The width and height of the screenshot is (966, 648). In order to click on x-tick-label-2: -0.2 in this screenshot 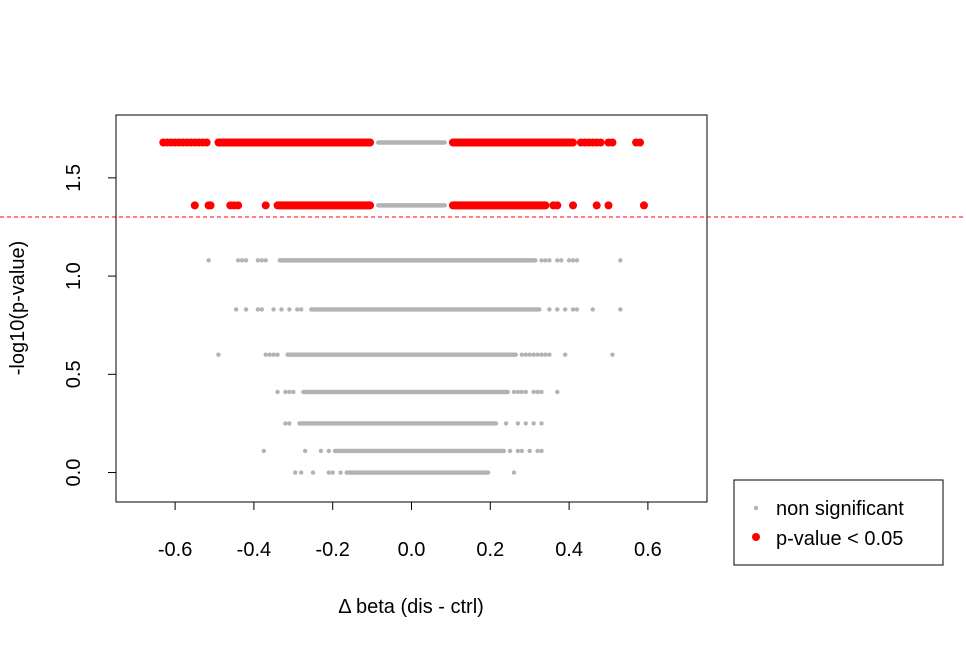, I will do `click(332, 550)`.